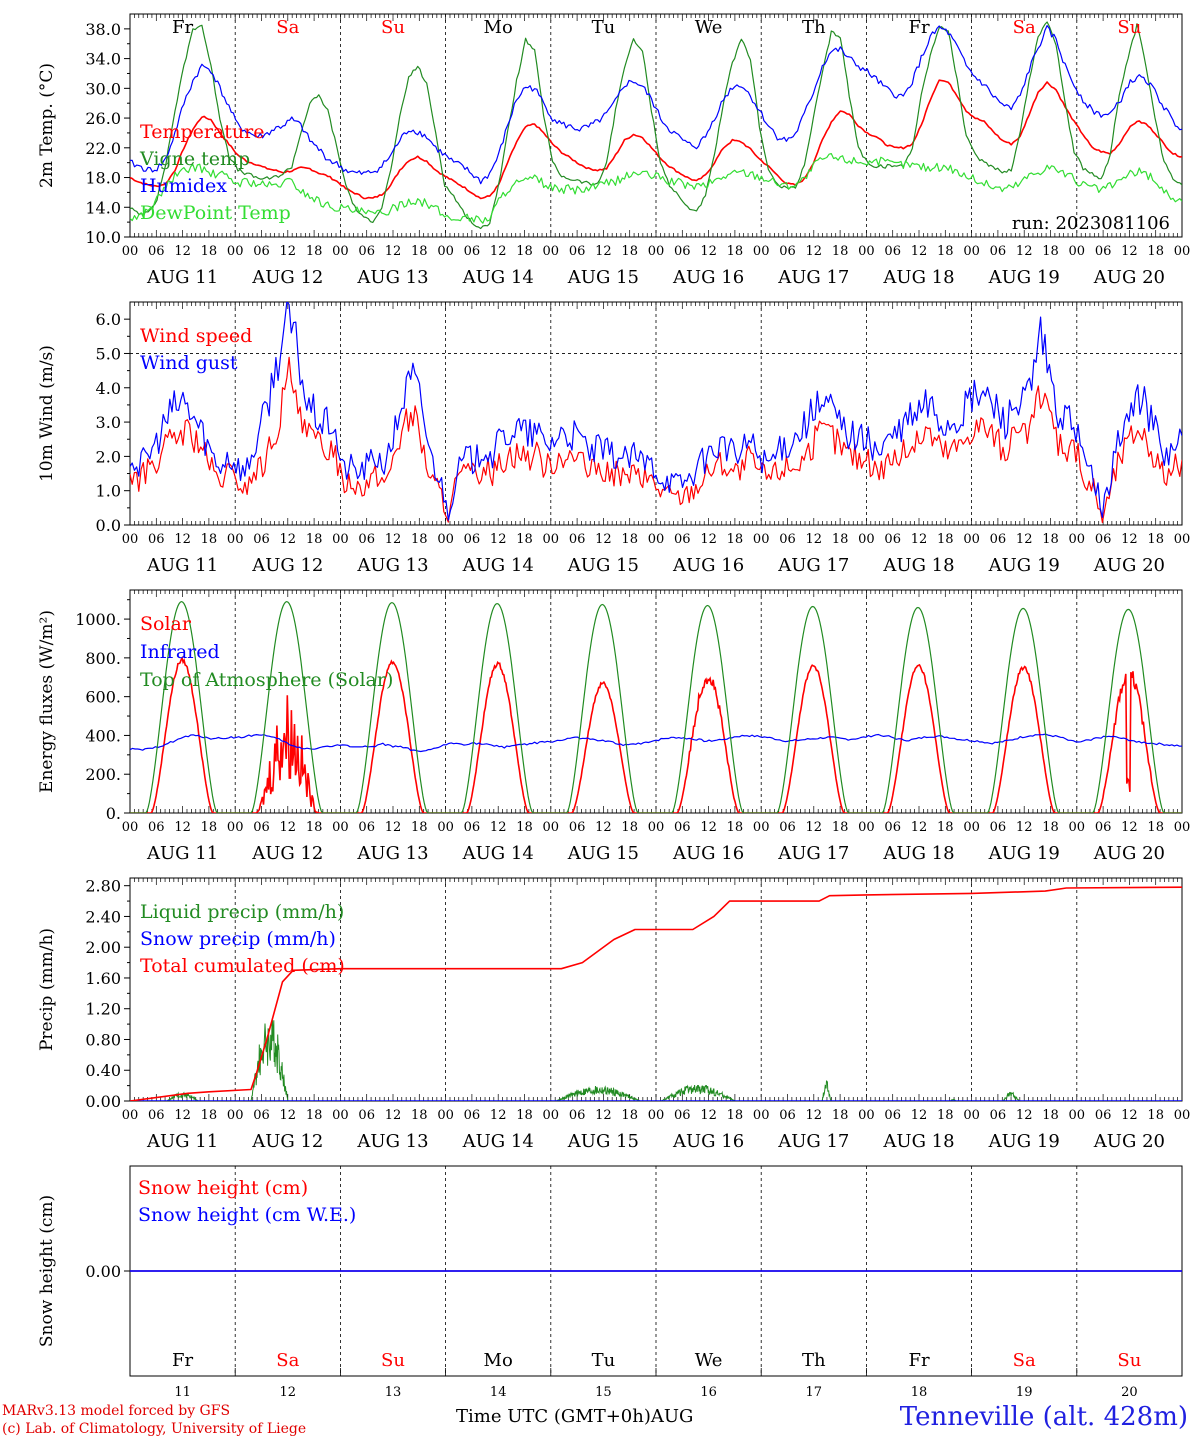 This screenshot has height=1440, width=1194. I want to click on y-tick-label: 34.0, so click(103, 59).